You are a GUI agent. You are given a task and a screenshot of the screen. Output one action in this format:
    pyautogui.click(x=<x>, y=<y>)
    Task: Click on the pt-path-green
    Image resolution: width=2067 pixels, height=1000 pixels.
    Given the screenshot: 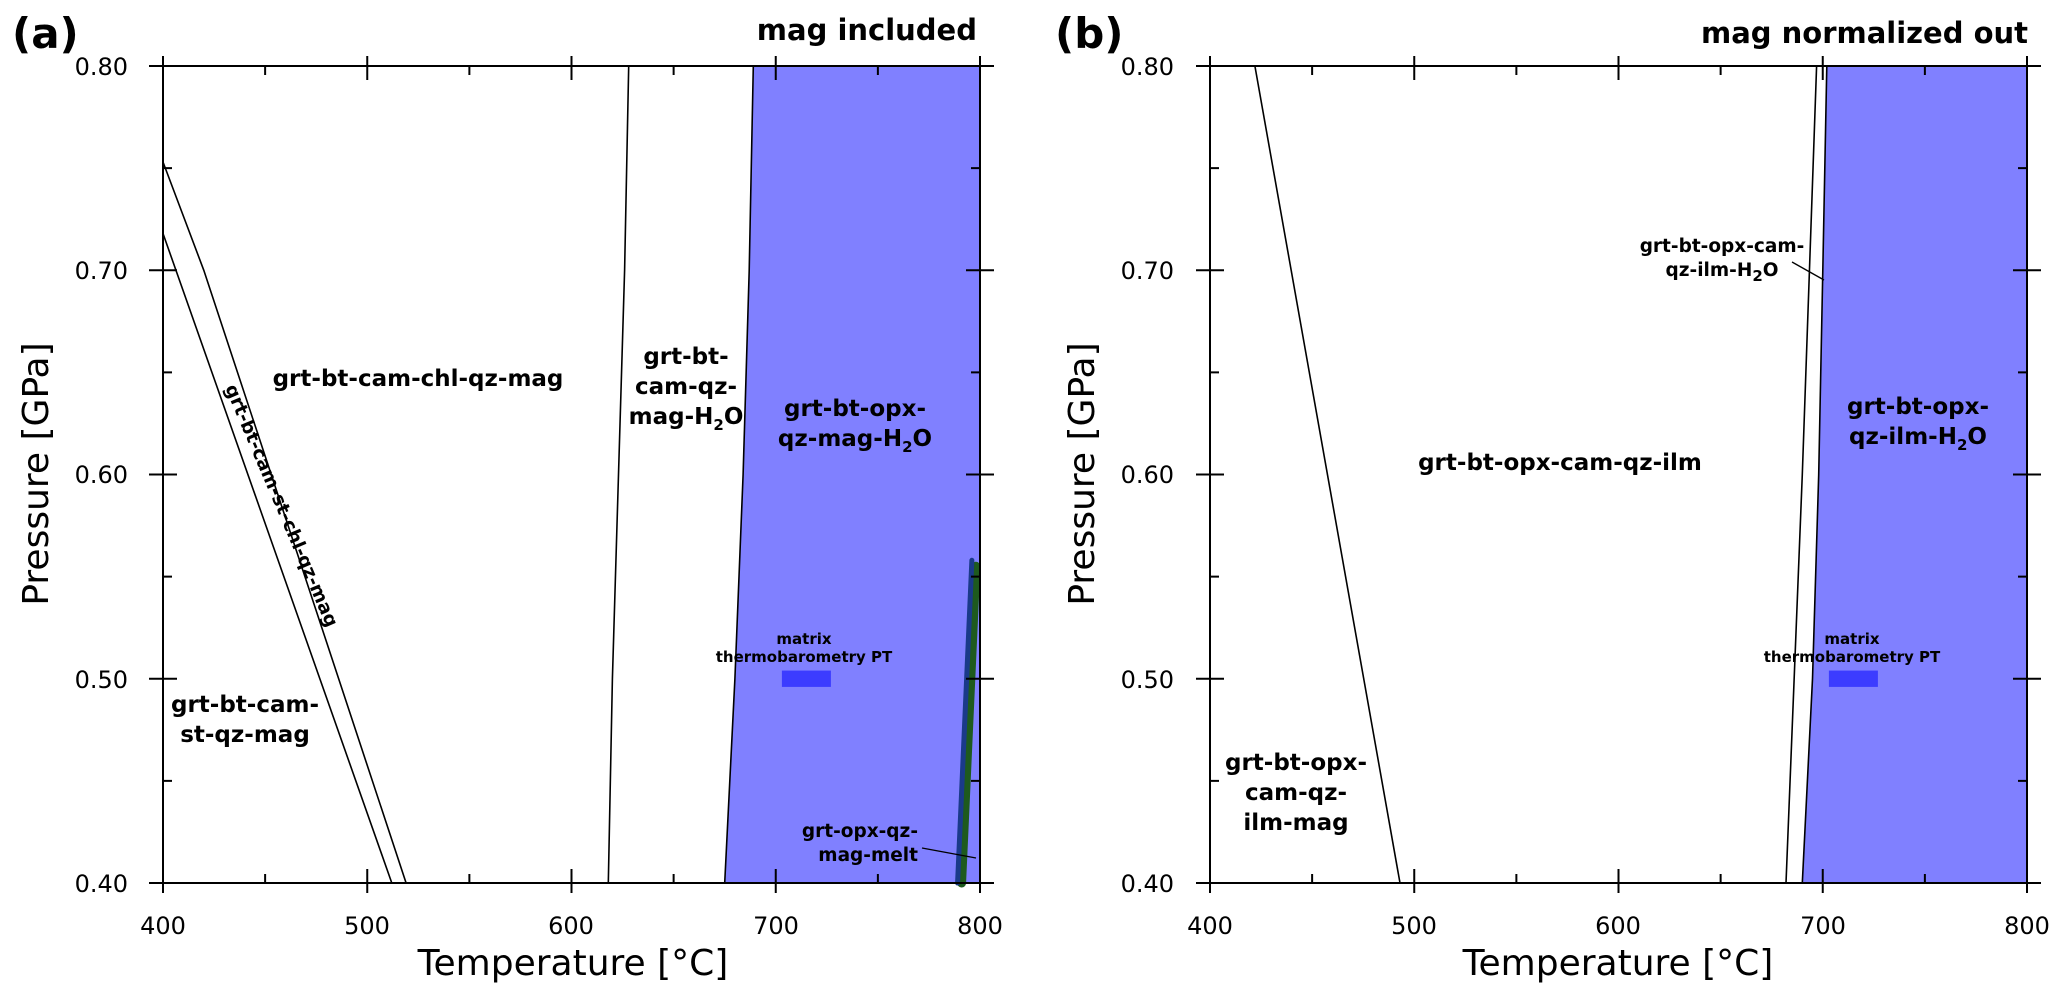 What is the action you would take?
    pyautogui.click(x=969, y=724)
    